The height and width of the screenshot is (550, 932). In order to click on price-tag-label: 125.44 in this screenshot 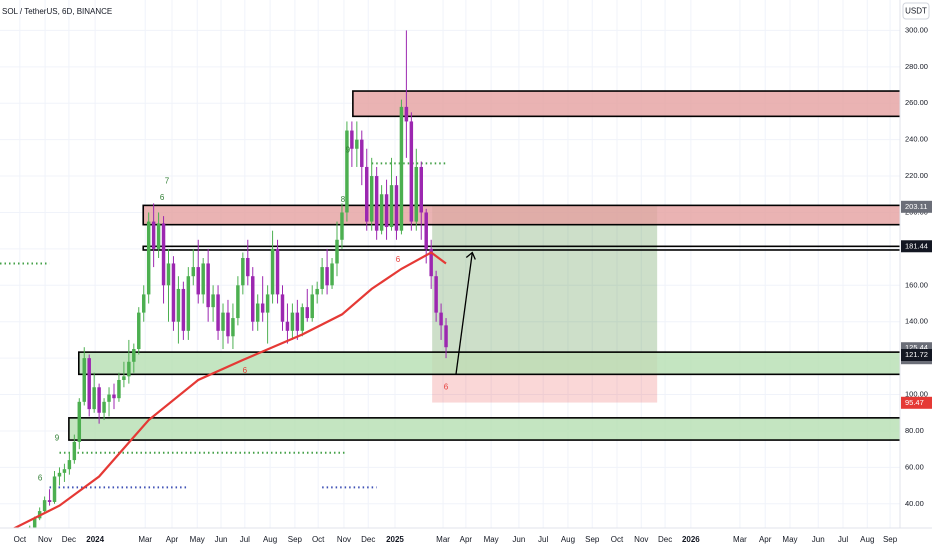, I will do `click(916, 347)`.